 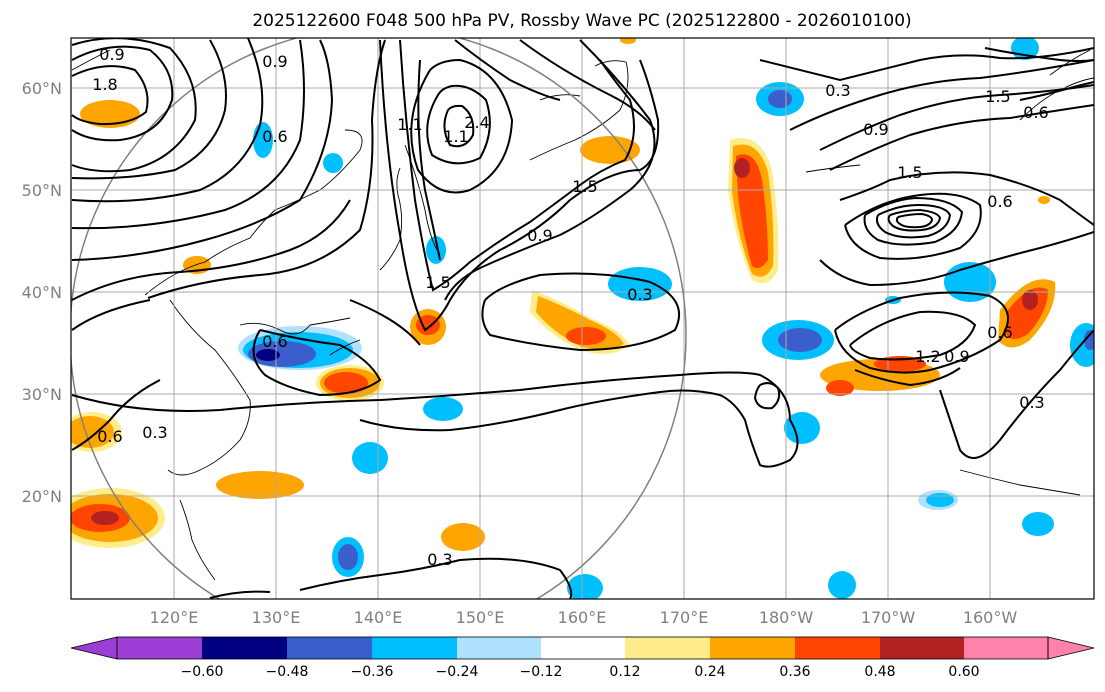 What do you see at coordinates (709, 672) in the screenshot?
I see `colorbar-tick: 0.24` at bounding box center [709, 672].